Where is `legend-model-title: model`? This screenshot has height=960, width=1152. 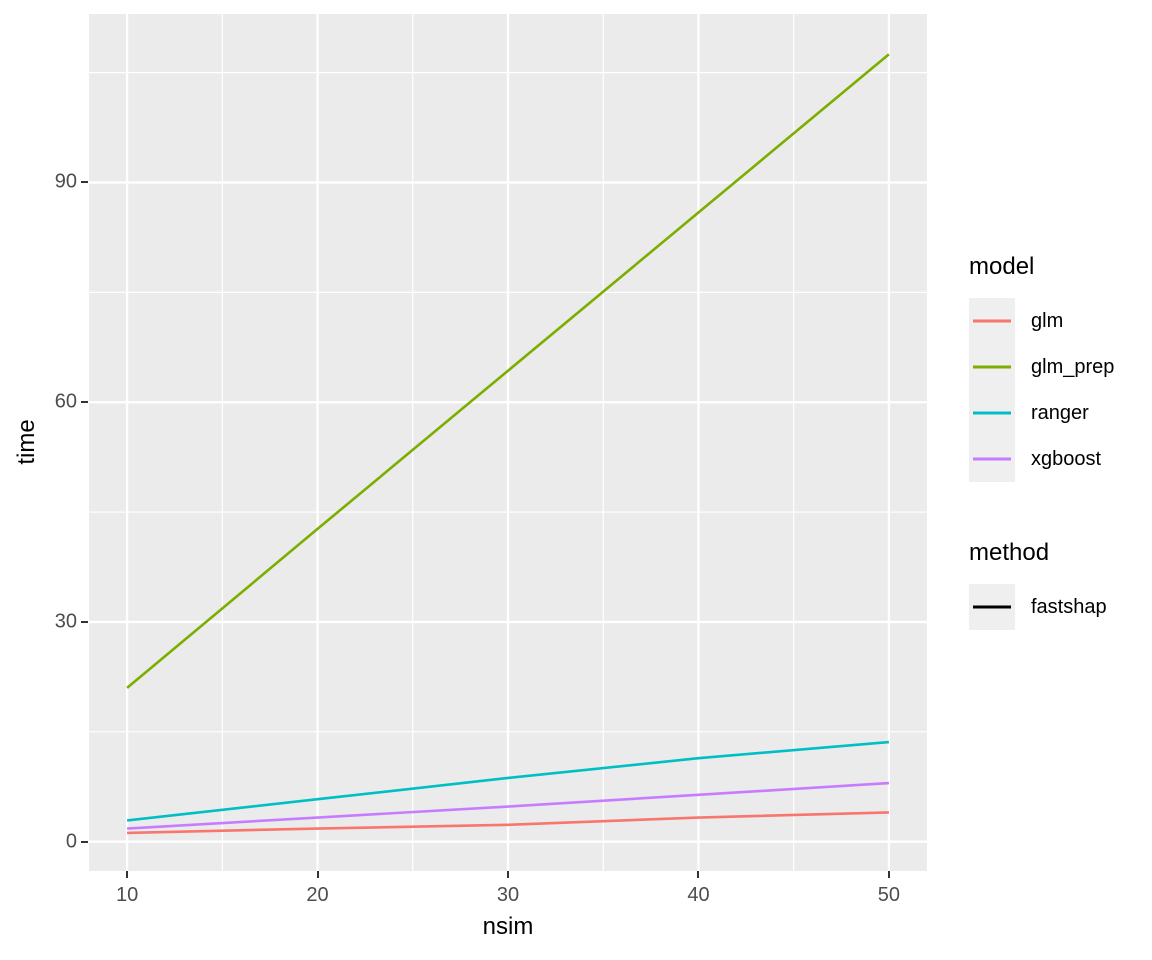
legend-model-title: model is located at coordinates (1002, 266).